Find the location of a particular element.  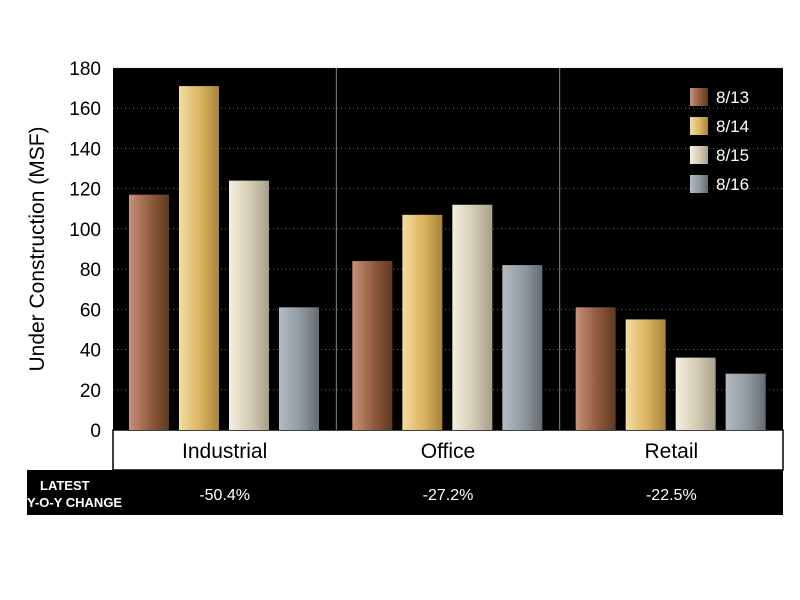

y-tick-label: 120 is located at coordinates (85, 190).